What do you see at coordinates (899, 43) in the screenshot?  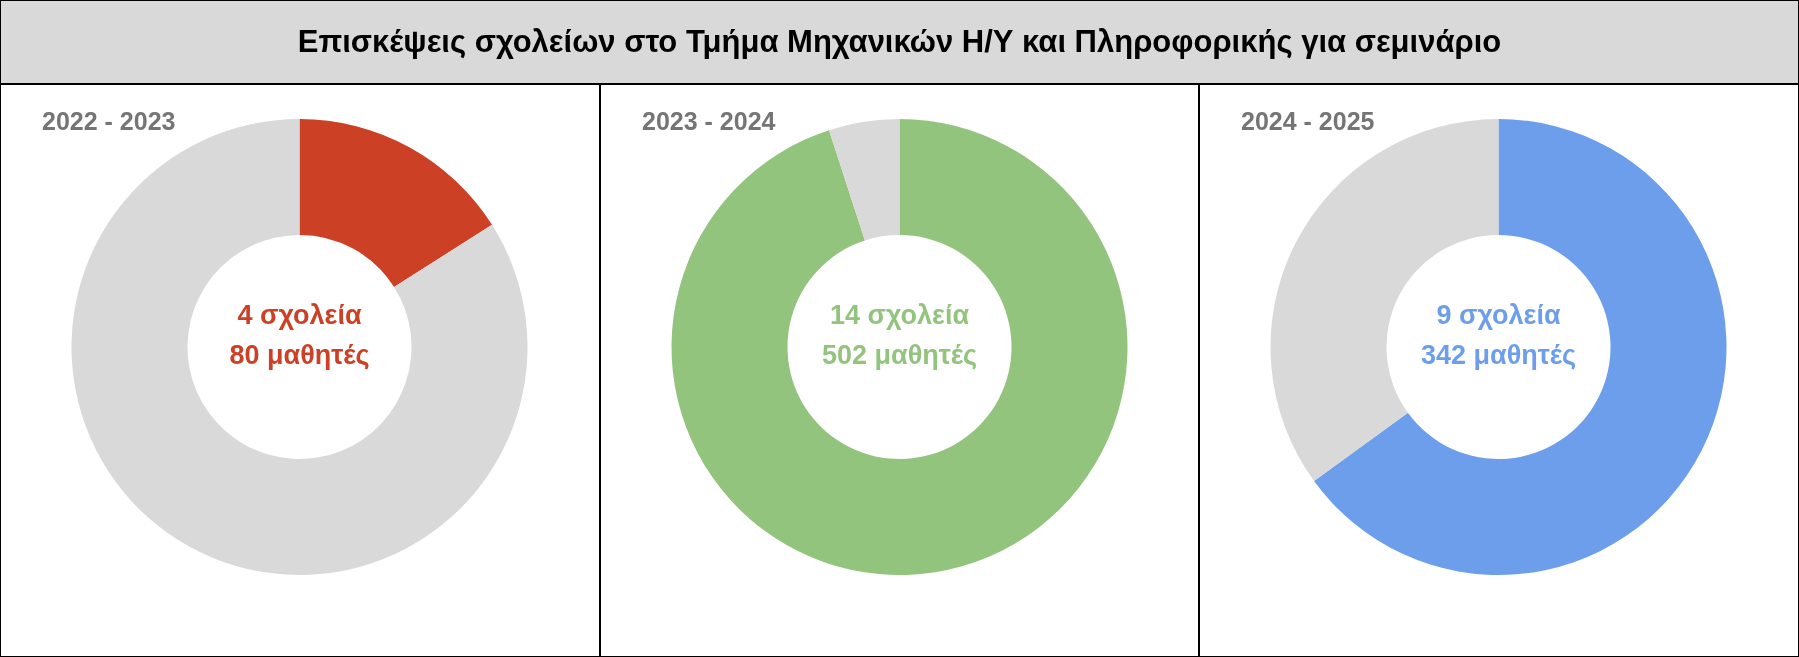 I see `text: Επισκέψεις σχολείων στο Τμήμα Μηχανικών Η/Υ και Πληροφορικής για σεμινάριο` at bounding box center [899, 43].